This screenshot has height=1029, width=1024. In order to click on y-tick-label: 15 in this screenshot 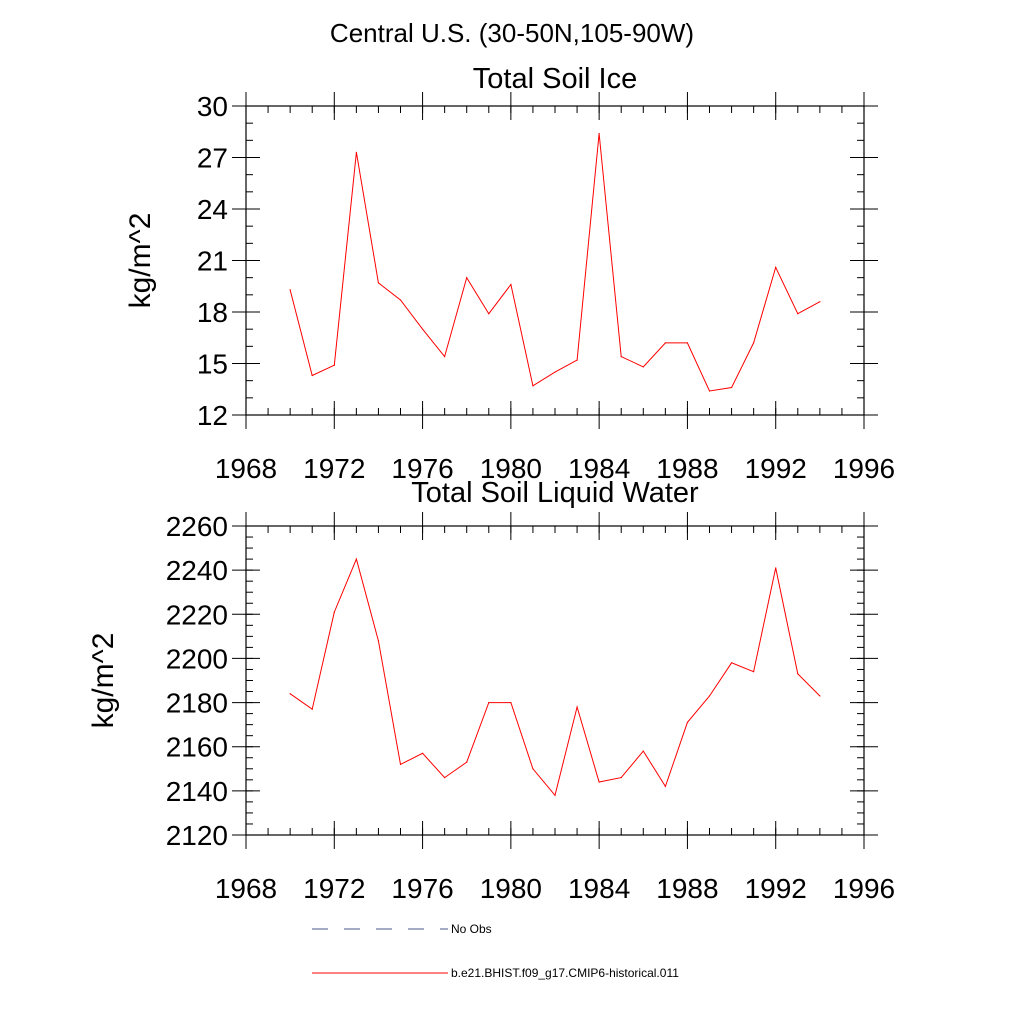, I will do `click(212, 364)`.